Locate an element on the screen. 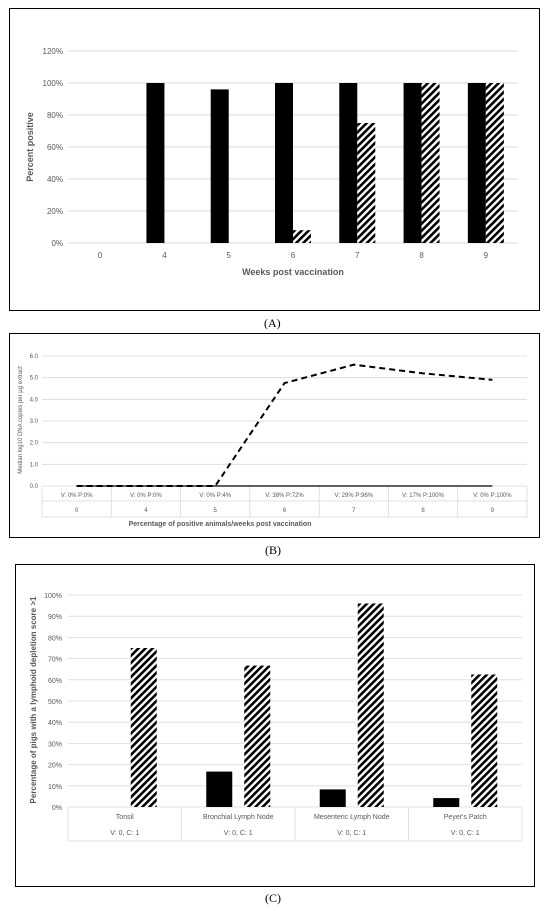 The image size is (550, 911). y-tick-label: 70% is located at coordinates (55, 660).